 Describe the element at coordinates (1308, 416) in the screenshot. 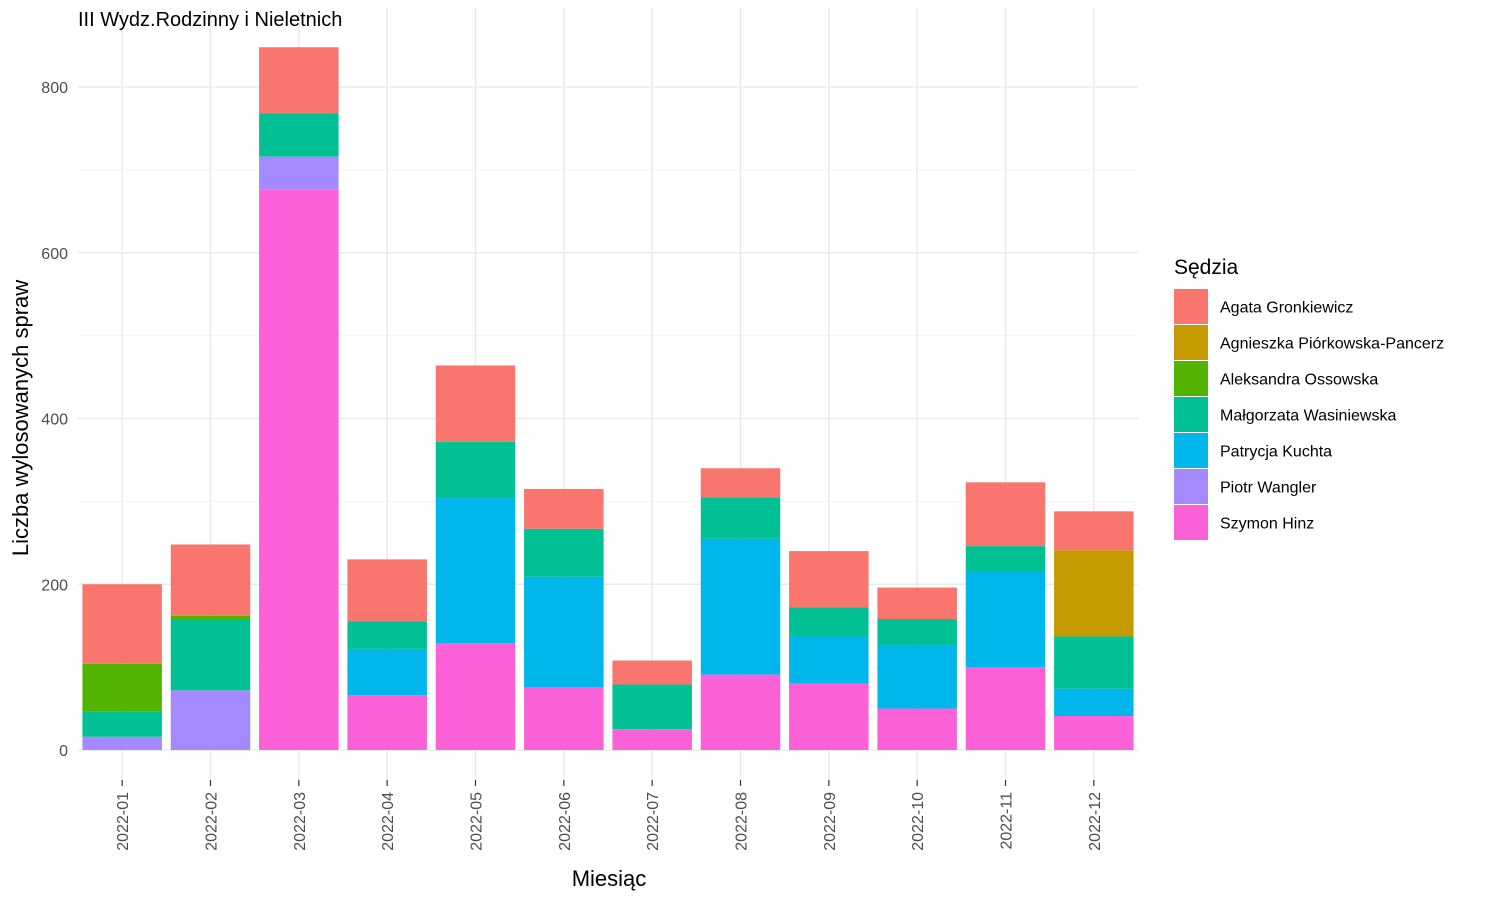

I see `legend-label: Małgorzata Wasiniewska` at that location.